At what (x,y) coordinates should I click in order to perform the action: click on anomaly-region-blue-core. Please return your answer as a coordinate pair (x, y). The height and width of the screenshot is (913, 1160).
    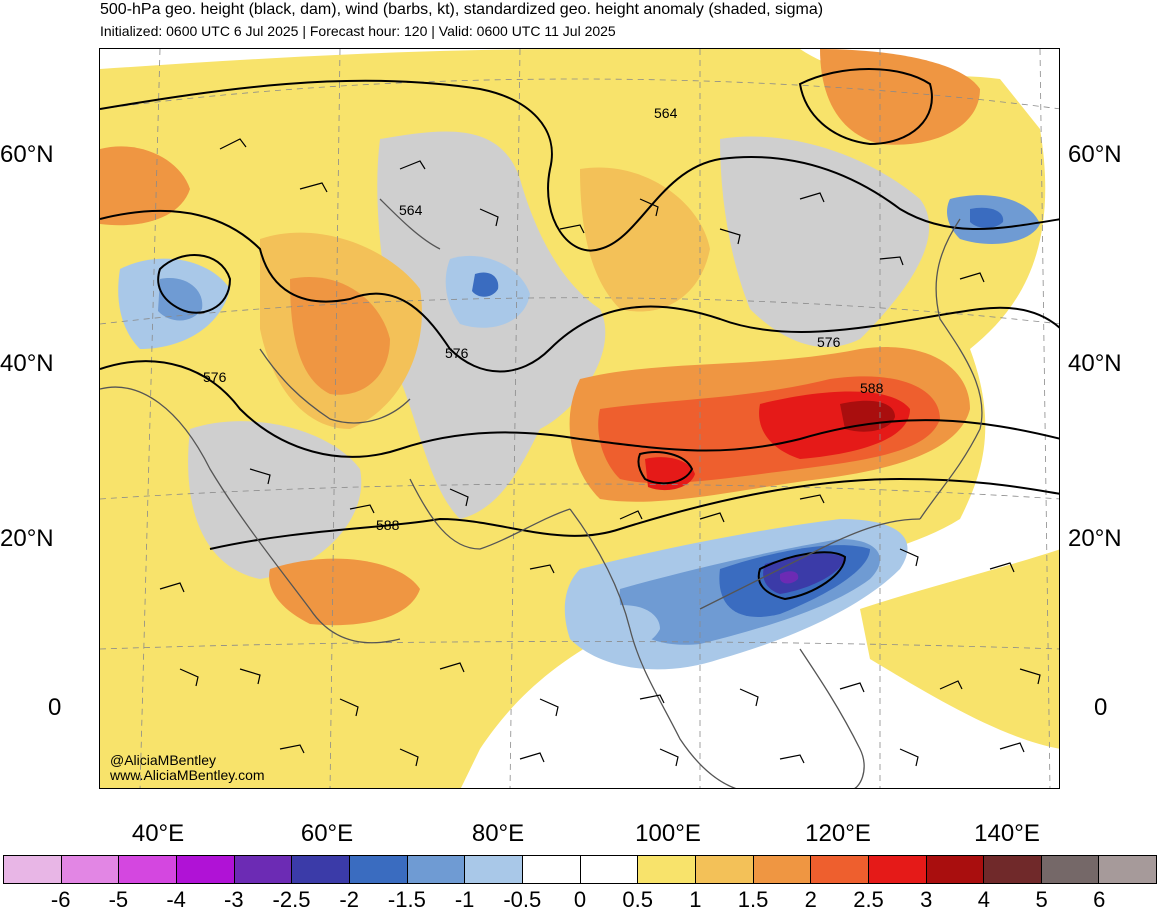
    Looking at the image, I should click on (804, 573).